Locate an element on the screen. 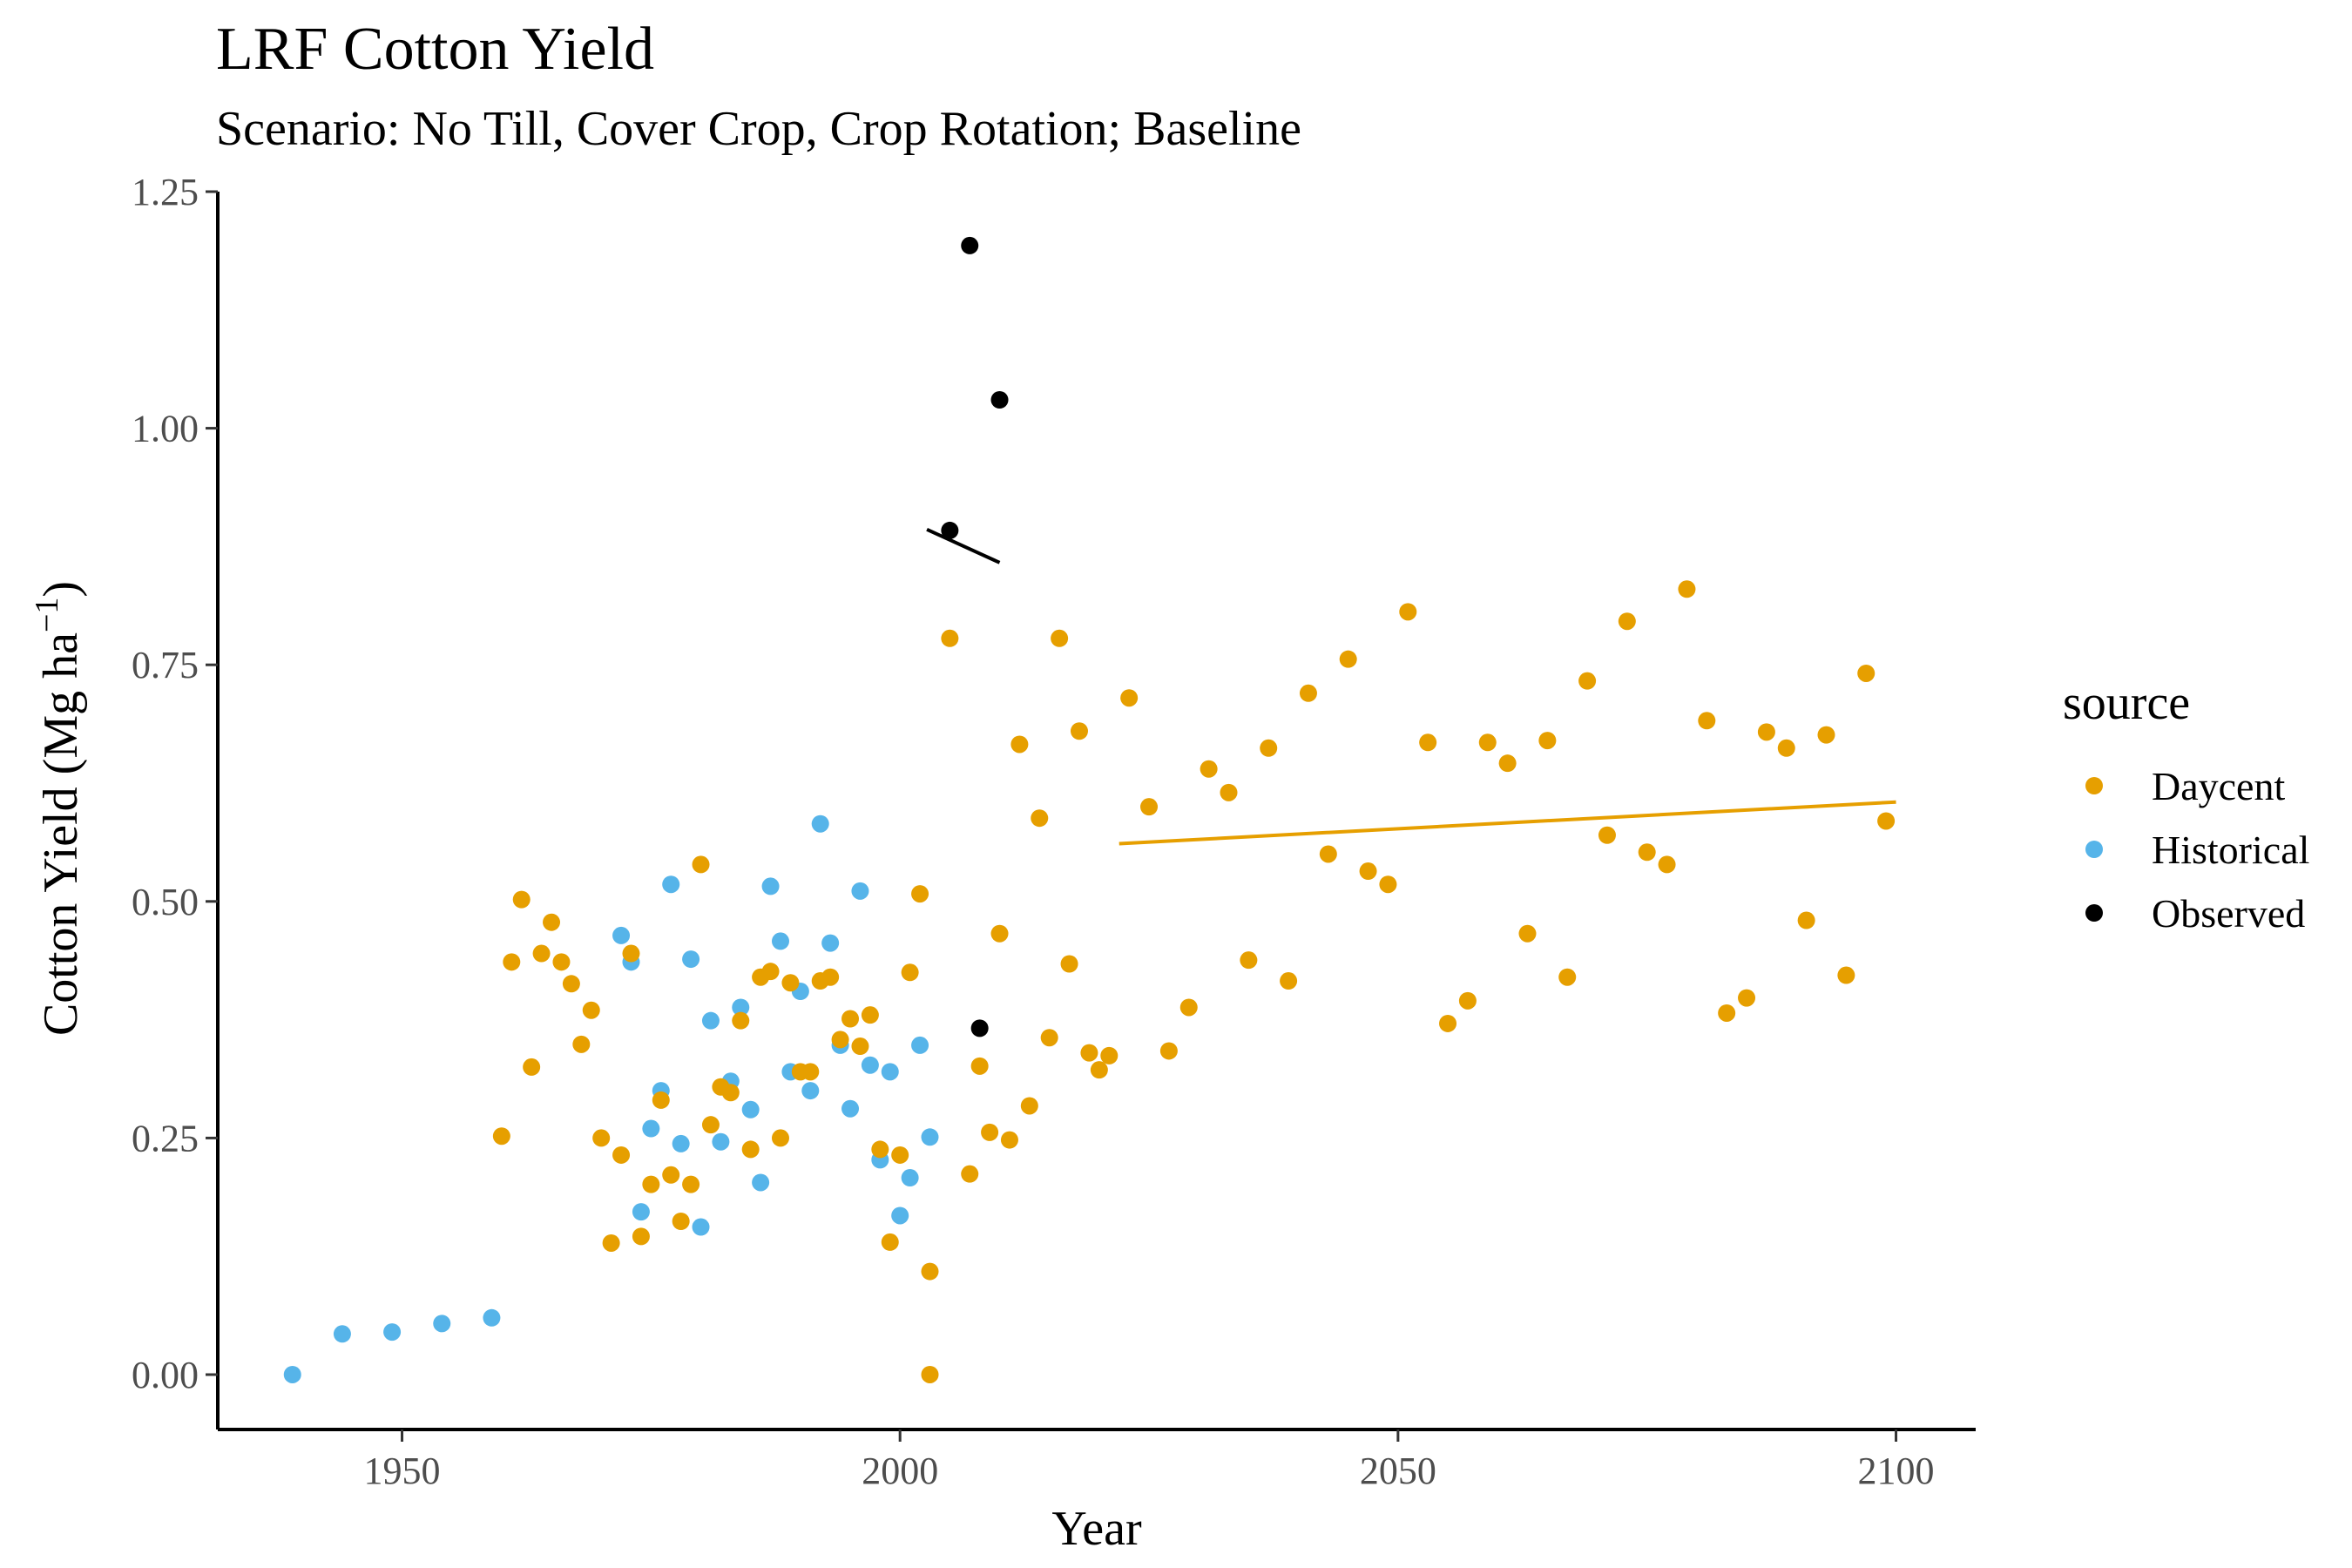 Image resolution: width=2352 pixels, height=1568 pixels. x-tick-label: 2000 is located at coordinates (900, 1471).